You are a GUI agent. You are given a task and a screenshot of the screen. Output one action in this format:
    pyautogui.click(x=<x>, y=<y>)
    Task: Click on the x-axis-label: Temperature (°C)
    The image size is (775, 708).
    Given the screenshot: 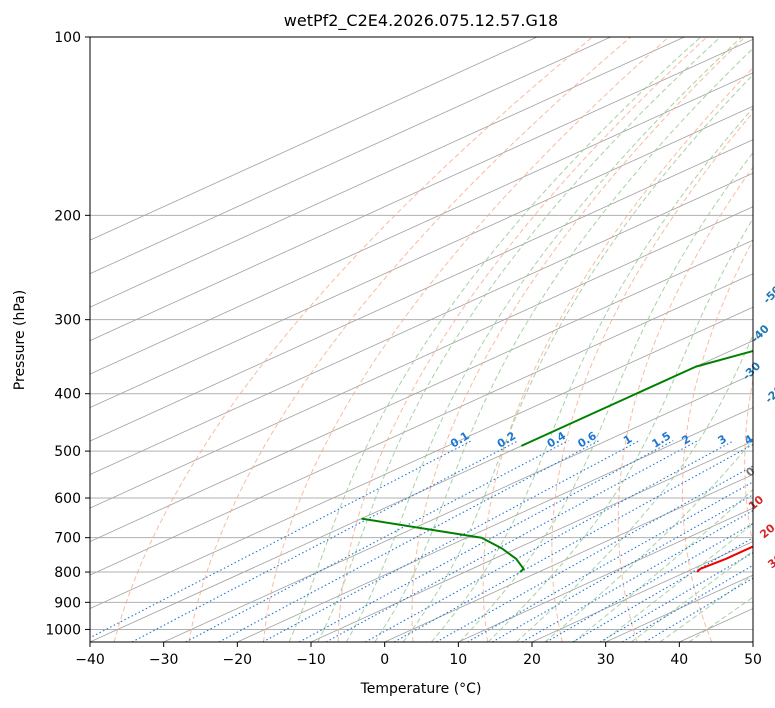 What is the action you would take?
    pyautogui.click(x=421, y=689)
    